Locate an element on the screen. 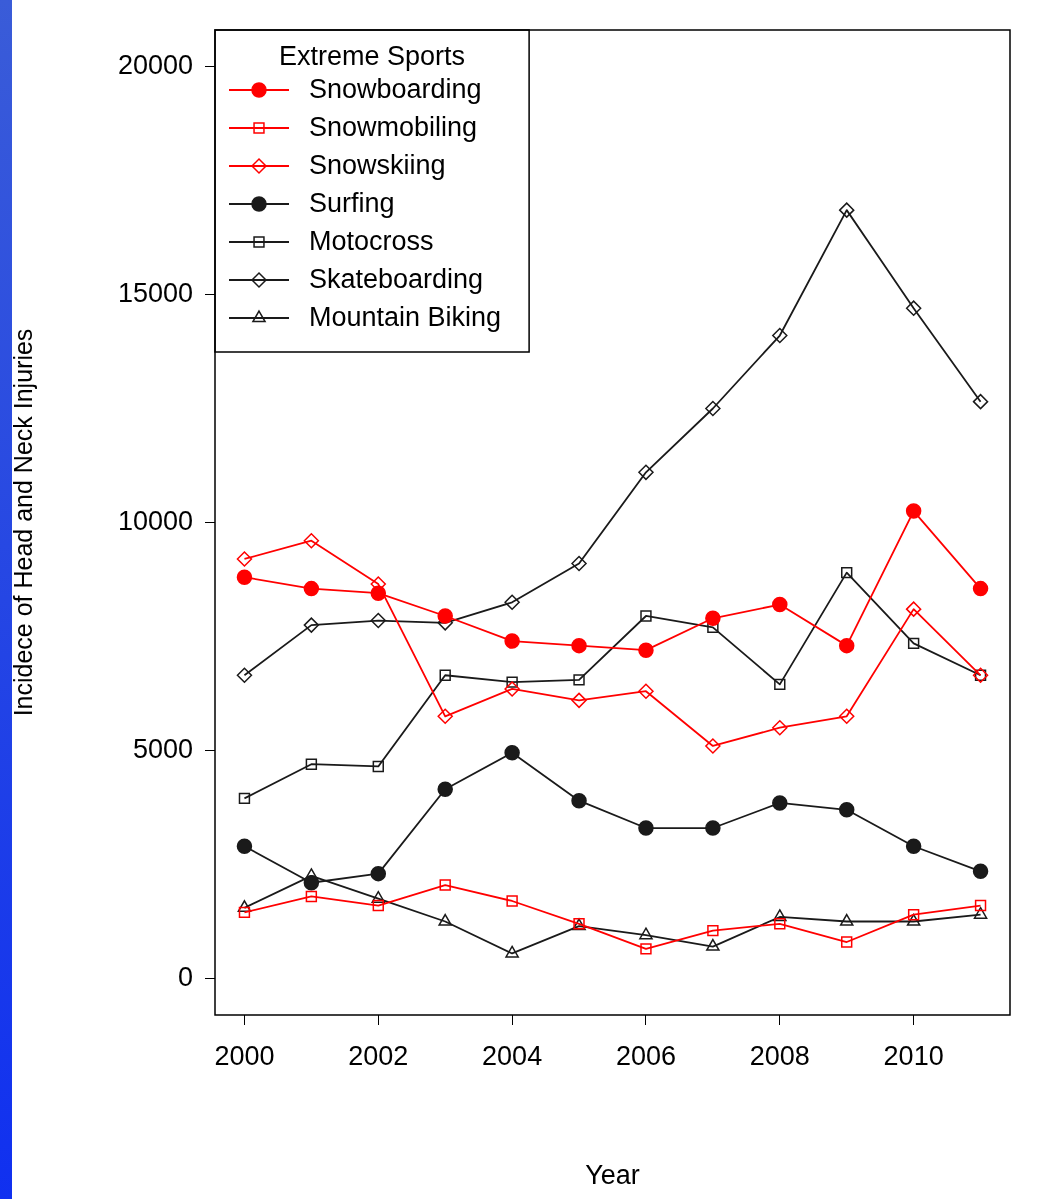 The width and height of the screenshot is (1038, 1199). y-tick-label: 0 is located at coordinates (185, 976).